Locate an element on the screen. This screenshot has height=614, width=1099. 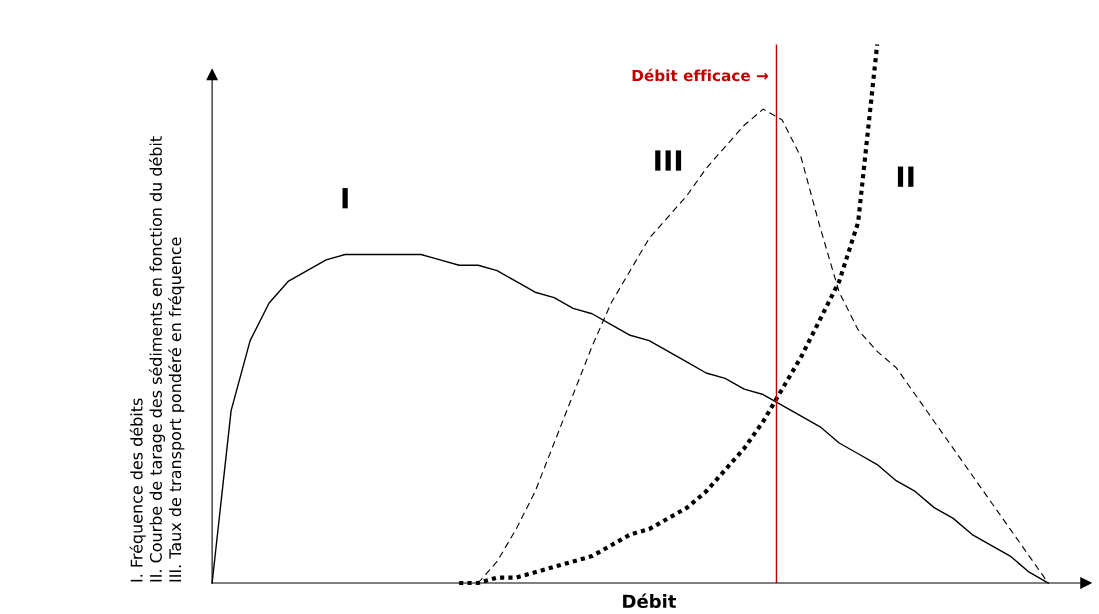
y-axis-title: I. Fréquence des débits II. Courbe de tarage des sédiments en fonction du débit III. Taux de transport pondéré en fréquence is located at coordinates (157, 359).